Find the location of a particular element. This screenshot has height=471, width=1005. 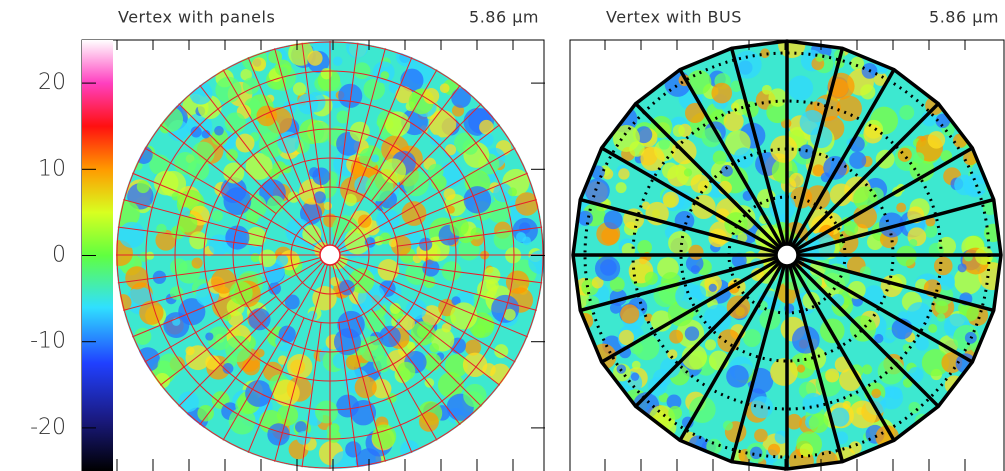

panel-title: Vertex with panels is located at coordinates (196, 17).